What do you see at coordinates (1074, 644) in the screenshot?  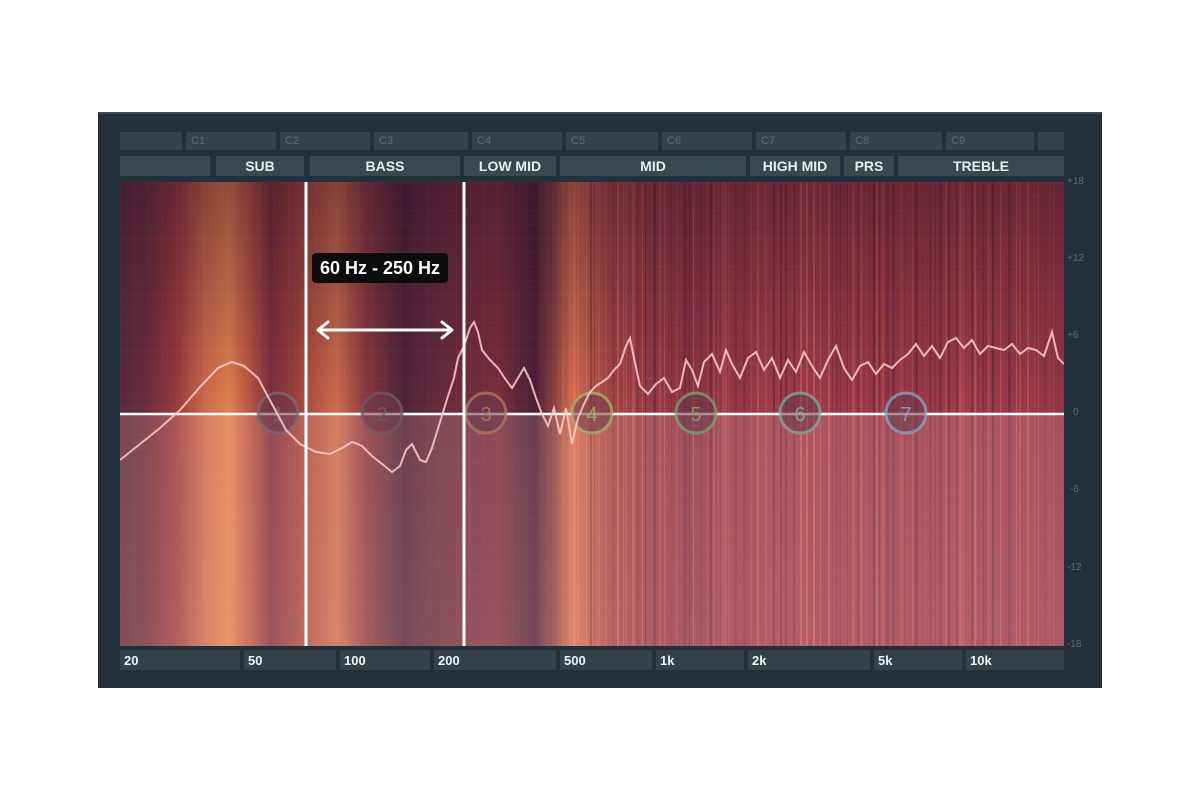 I see `db-label: -18` at bounding box center [1074, 644].